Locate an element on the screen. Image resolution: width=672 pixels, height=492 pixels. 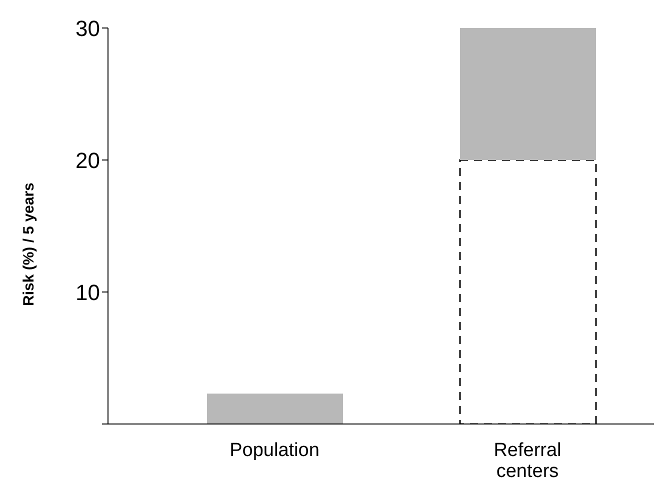
y-tick-label: 30 is located at coordinates (88, 28).